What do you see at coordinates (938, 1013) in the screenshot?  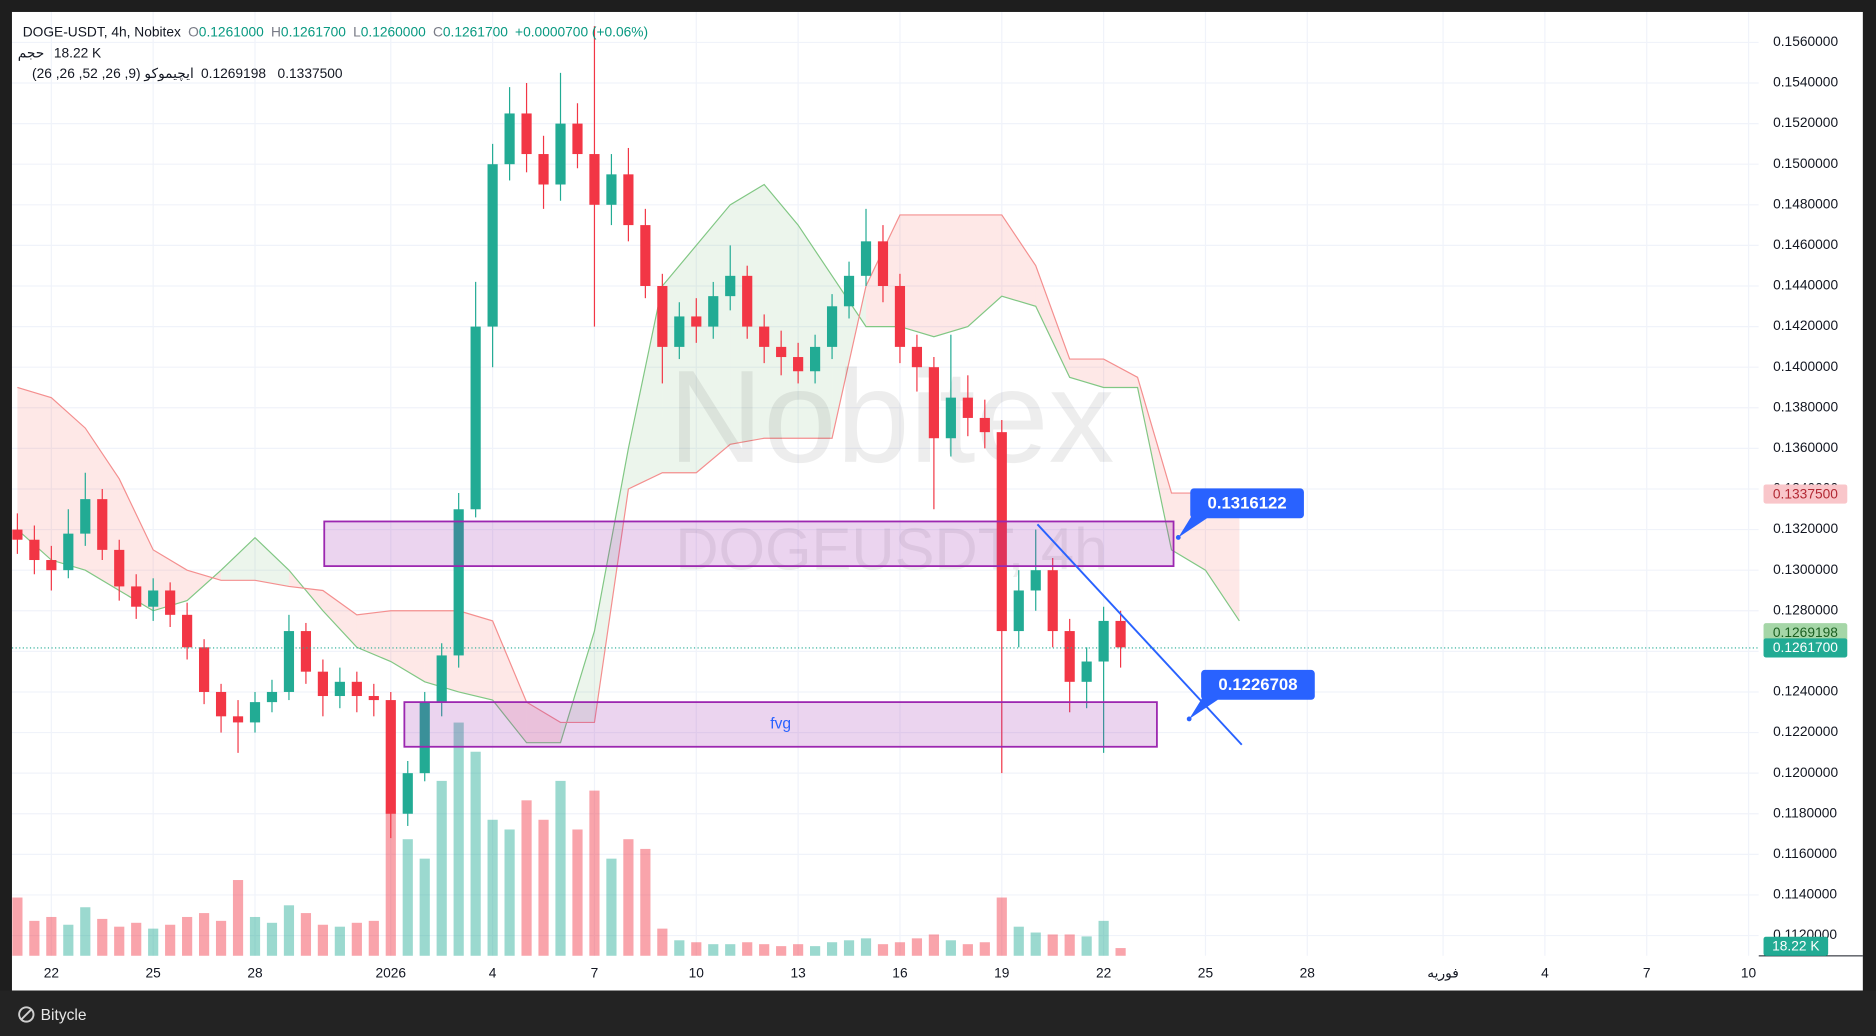 I see `footer-bar` at bounding box center [938, 1013].